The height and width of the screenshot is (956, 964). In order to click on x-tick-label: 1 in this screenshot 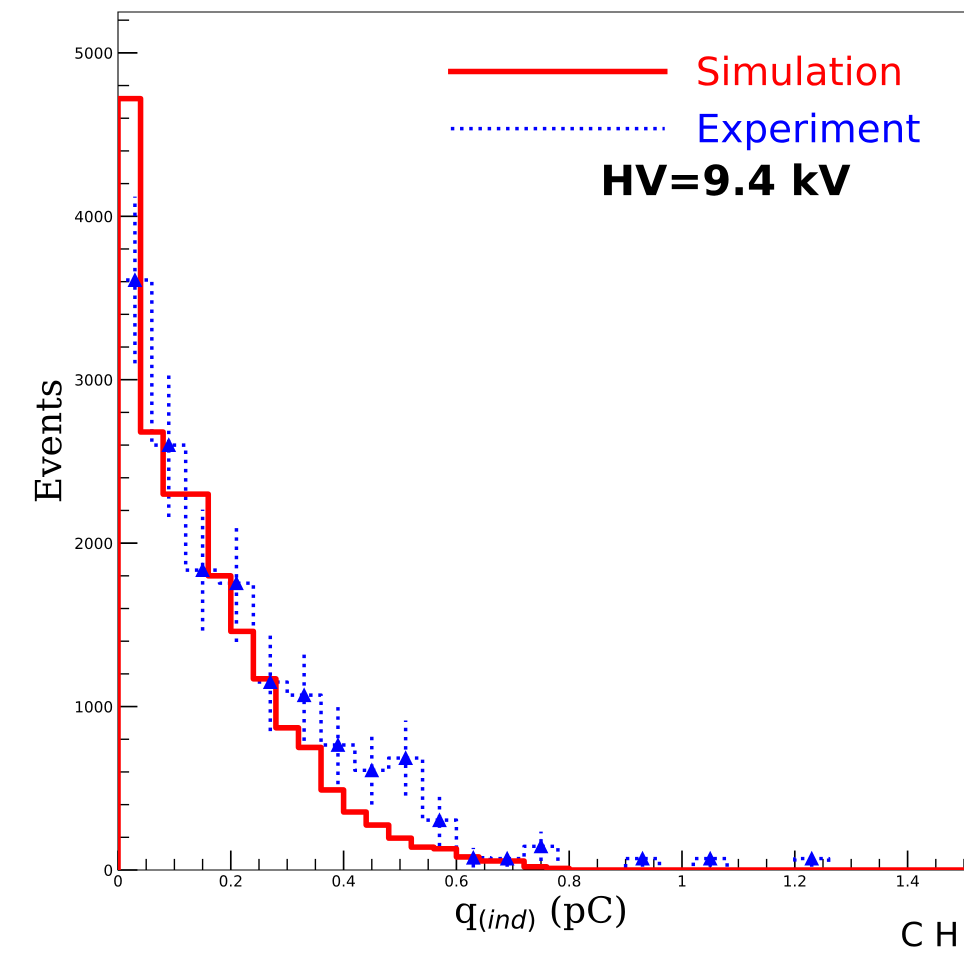, I will do `click(682, 880)`.